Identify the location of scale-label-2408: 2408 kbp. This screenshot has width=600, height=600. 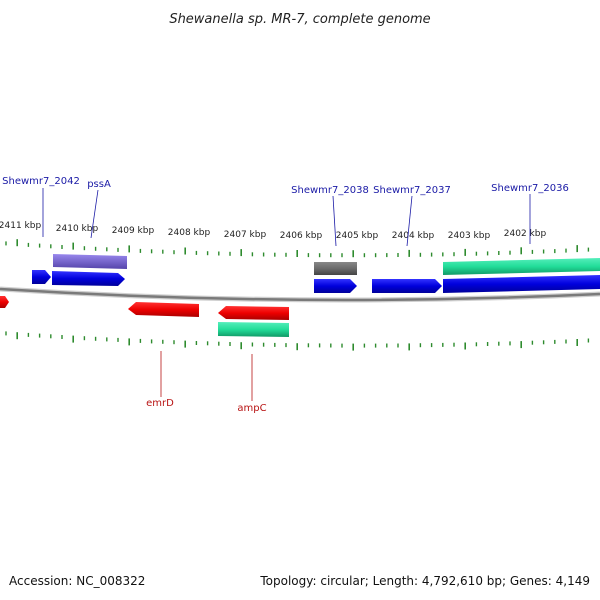
(189, 233).